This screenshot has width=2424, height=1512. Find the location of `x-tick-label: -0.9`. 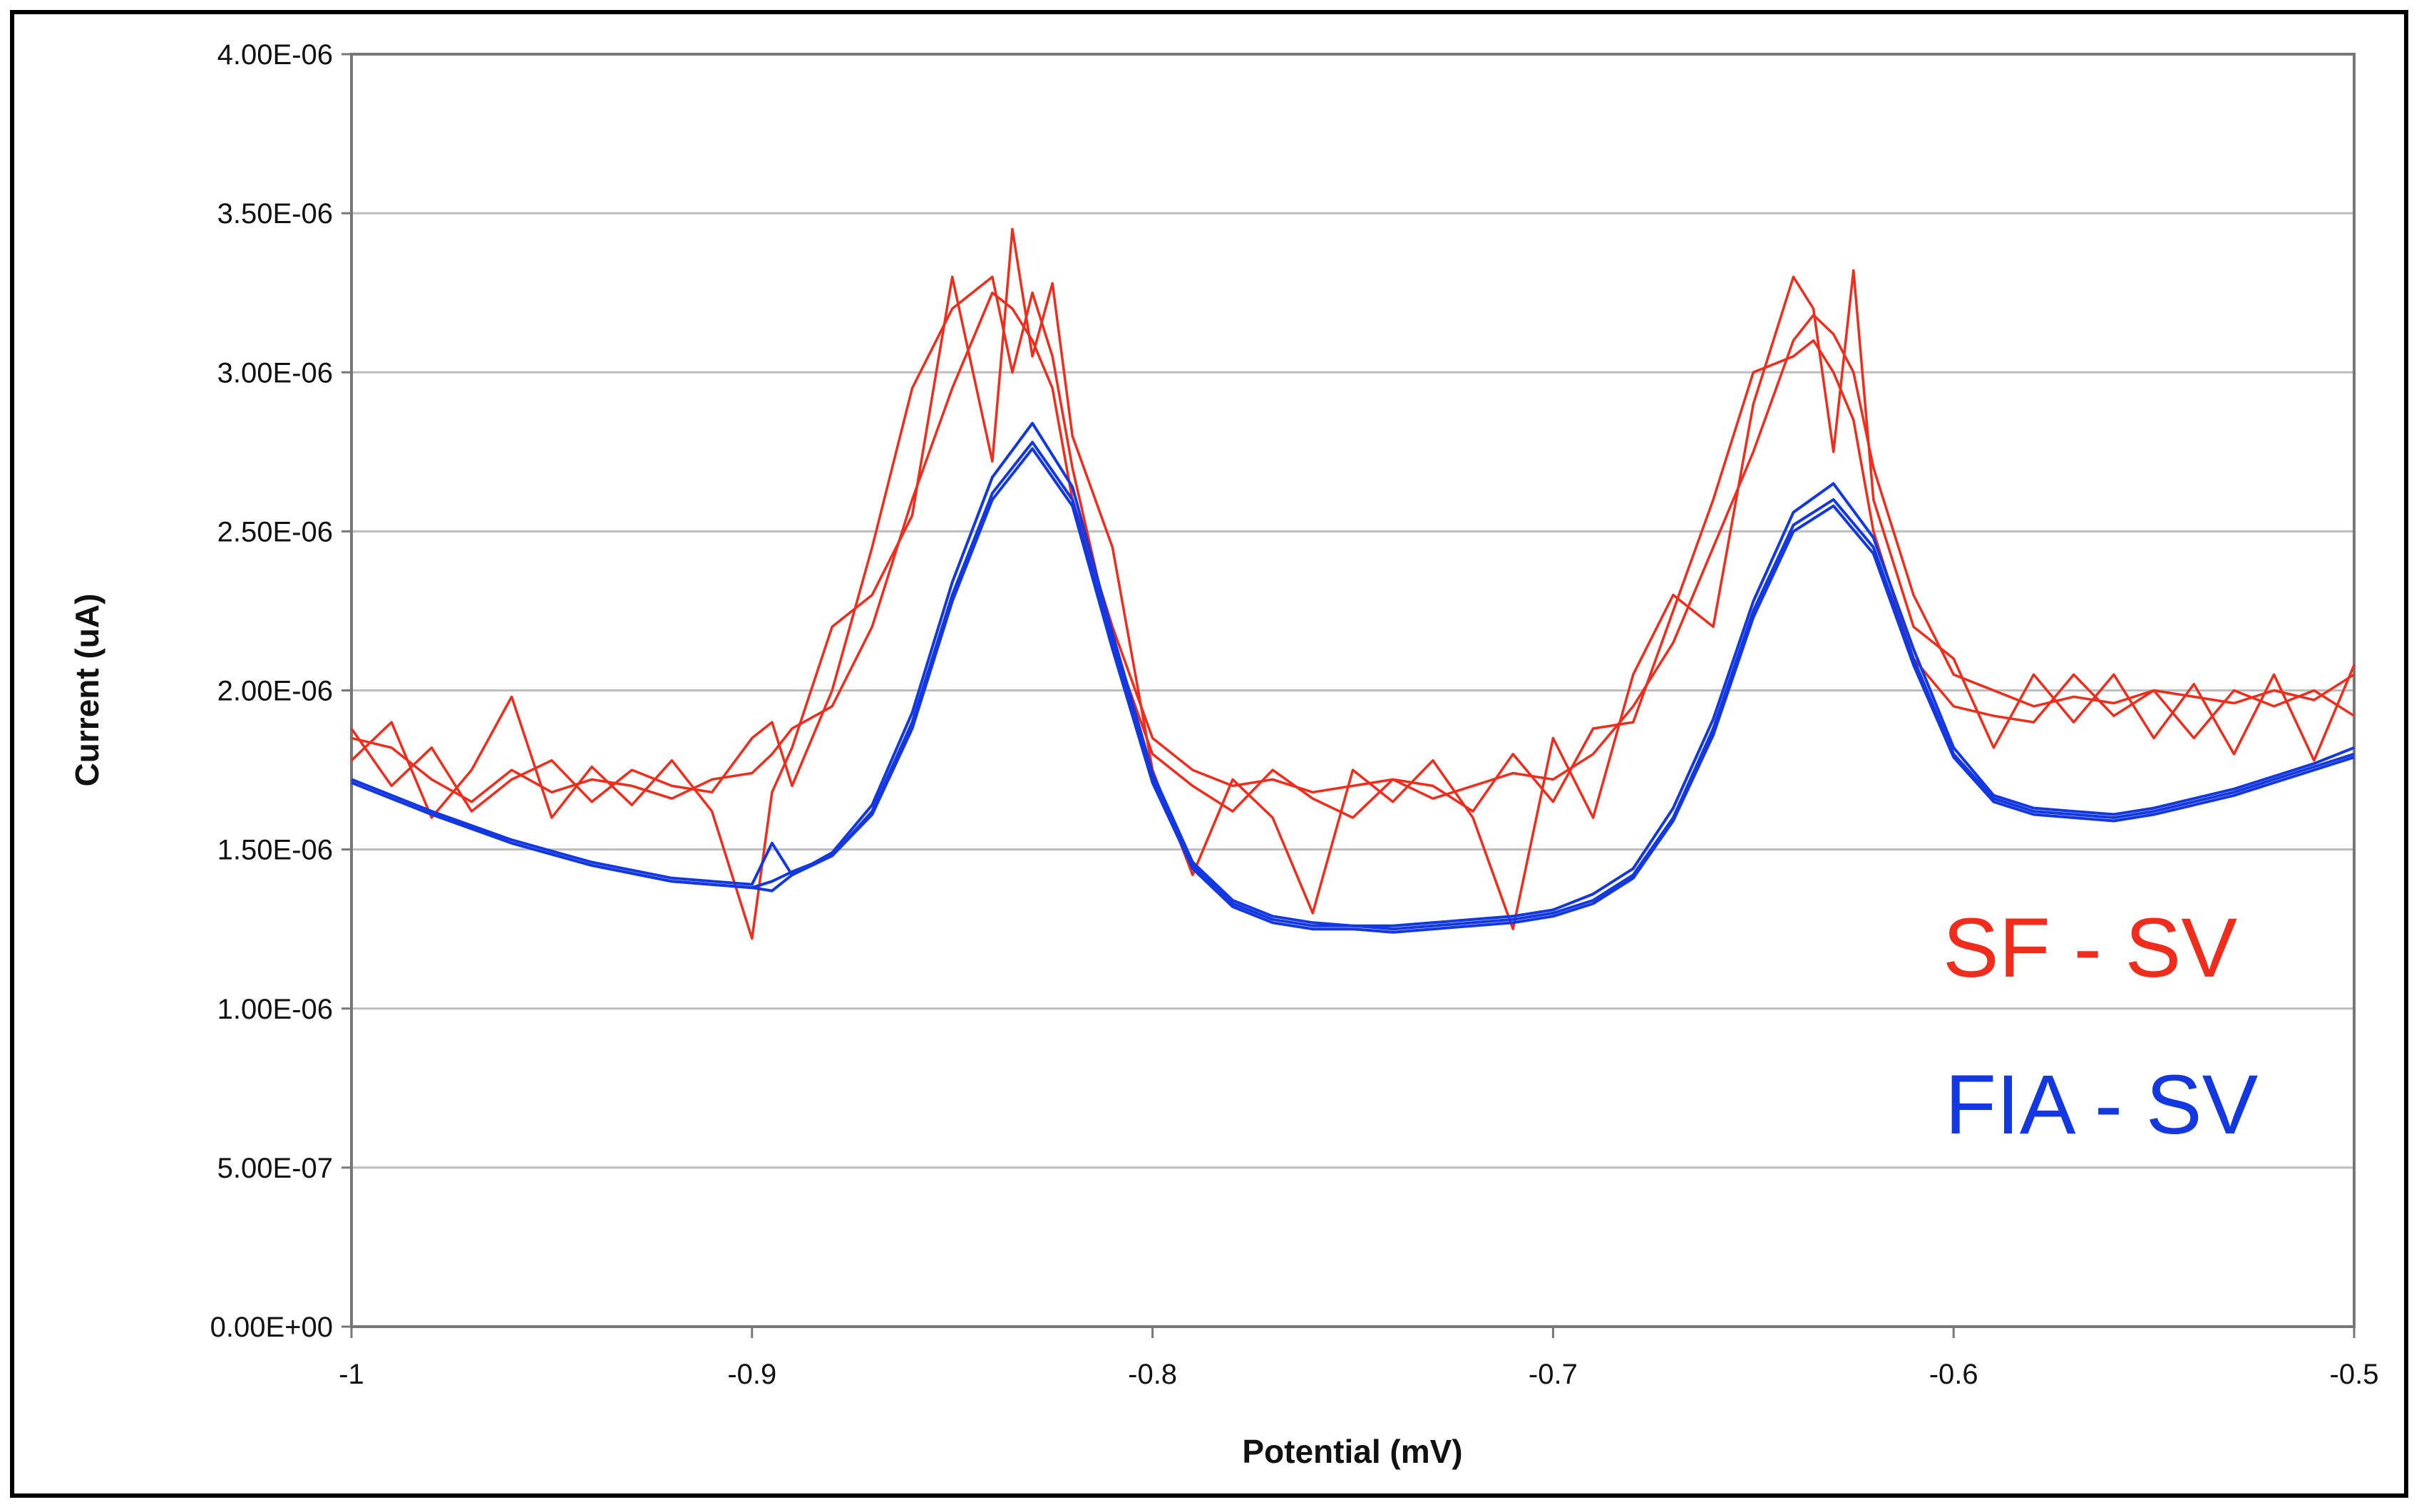

x-tick-label: -0.9 is located at coordinates (751, 1374).